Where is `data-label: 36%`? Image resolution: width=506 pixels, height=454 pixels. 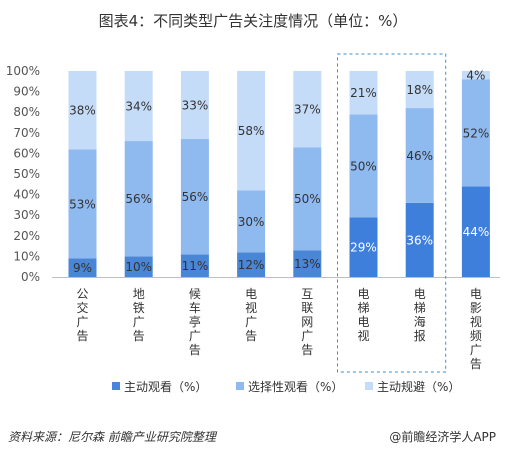
data-label: 36% is located at coordinates (419, 240).